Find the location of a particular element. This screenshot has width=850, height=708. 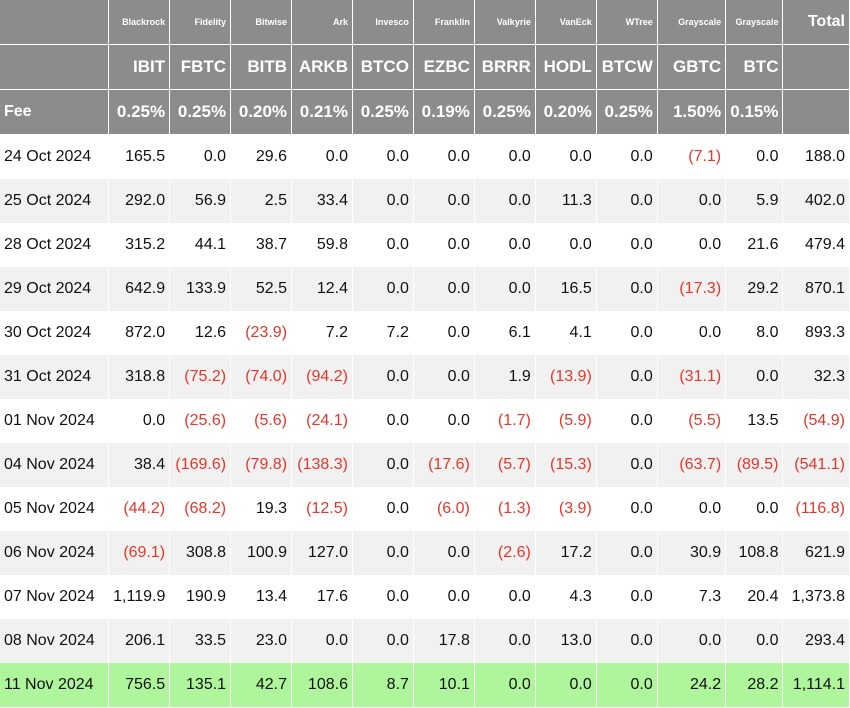

flow-value: (24.1) is located at coordinates (322, 421).